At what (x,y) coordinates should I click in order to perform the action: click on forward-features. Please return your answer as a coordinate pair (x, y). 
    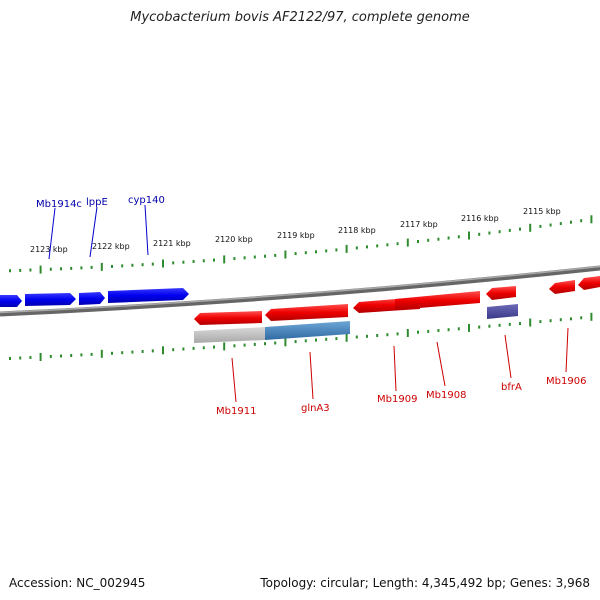
    Looking at the image, I should click on (94, 297).